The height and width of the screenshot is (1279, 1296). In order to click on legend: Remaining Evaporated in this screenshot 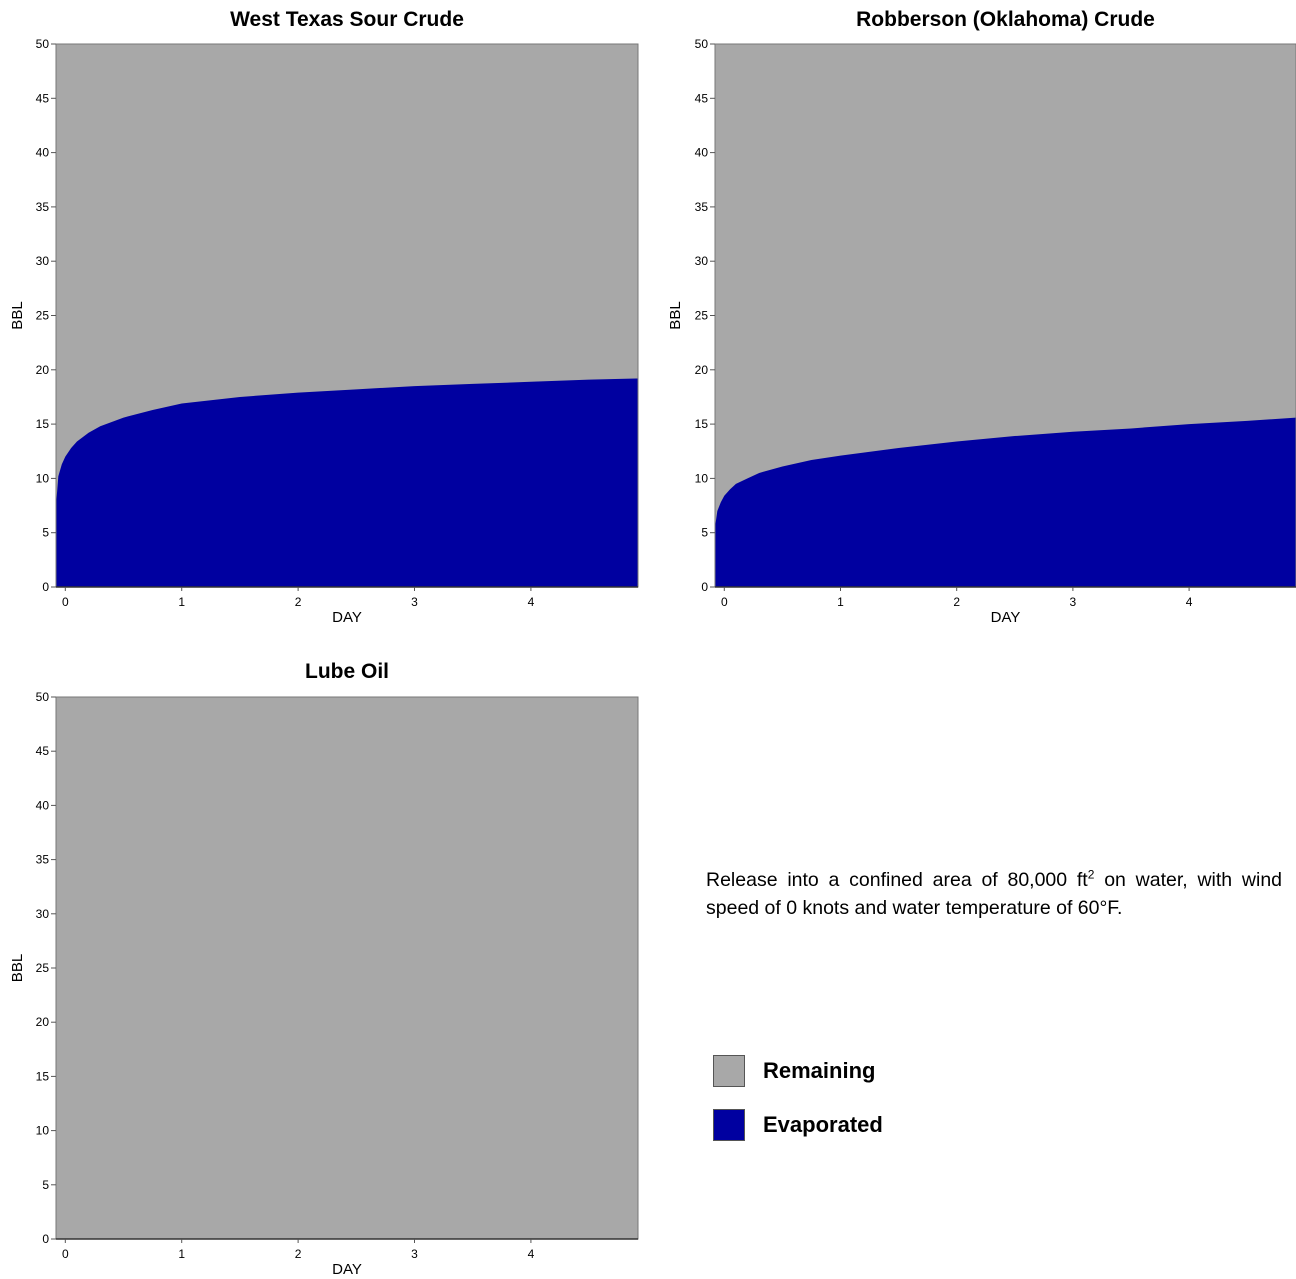, I will do `click(798, 1107)`.